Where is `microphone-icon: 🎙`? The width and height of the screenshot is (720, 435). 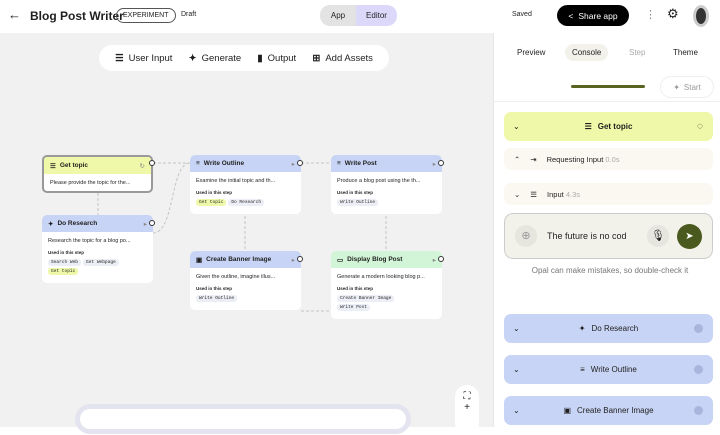
microphone-icon: 🎙 is located at coordinates (658, 236).